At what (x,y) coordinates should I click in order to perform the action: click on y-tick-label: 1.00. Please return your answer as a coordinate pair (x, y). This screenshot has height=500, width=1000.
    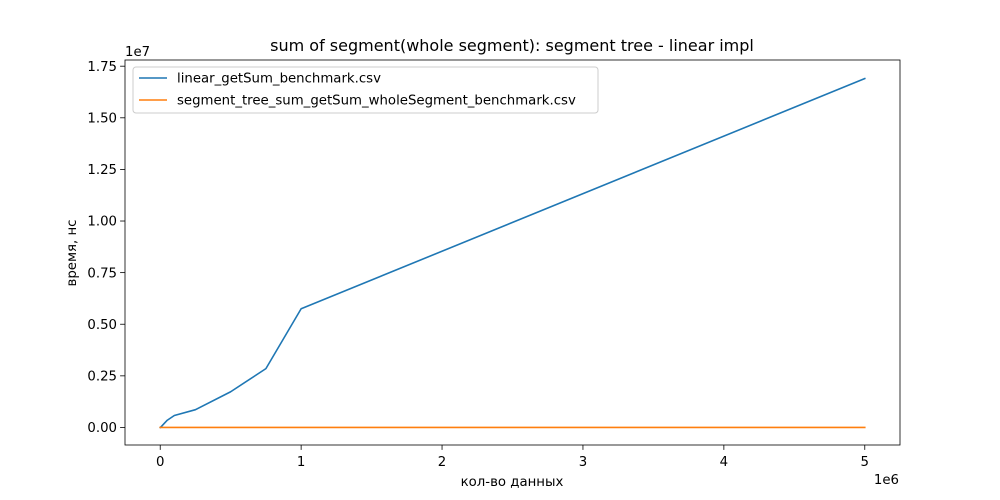
    Looking at the image, I should click on (102, 222).